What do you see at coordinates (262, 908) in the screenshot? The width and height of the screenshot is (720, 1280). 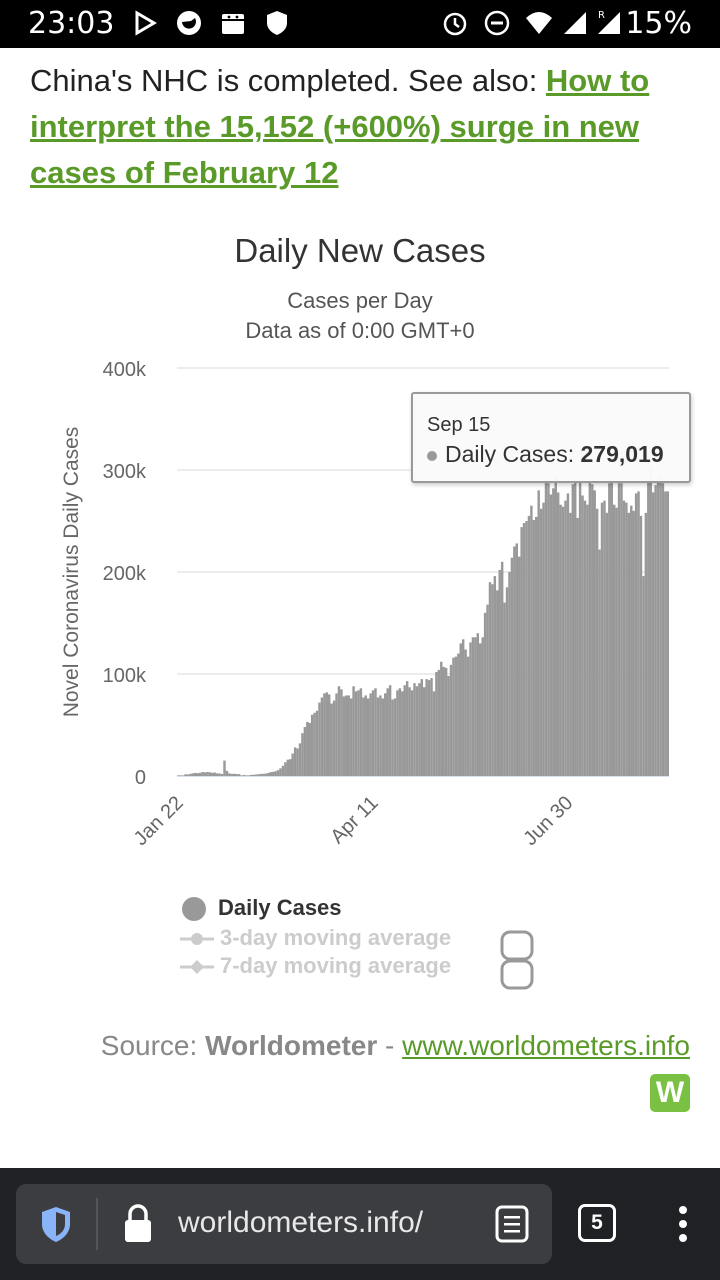 I see `legend-item-daily-cases: Daily Cases` at bounding box center [262, 908].